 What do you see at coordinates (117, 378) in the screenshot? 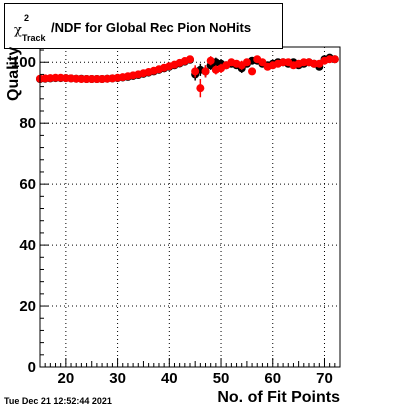
I see `x-tick-label: 30` at bounding box center [117, 378].